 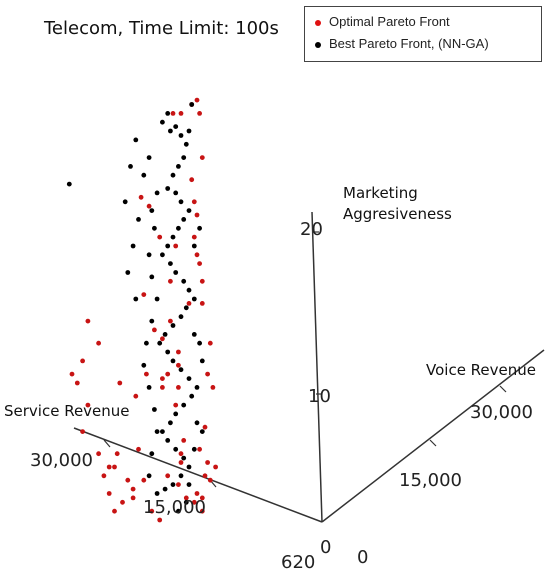 I want to click on voice-revenue-axis-line, so click(x=433, y=436).